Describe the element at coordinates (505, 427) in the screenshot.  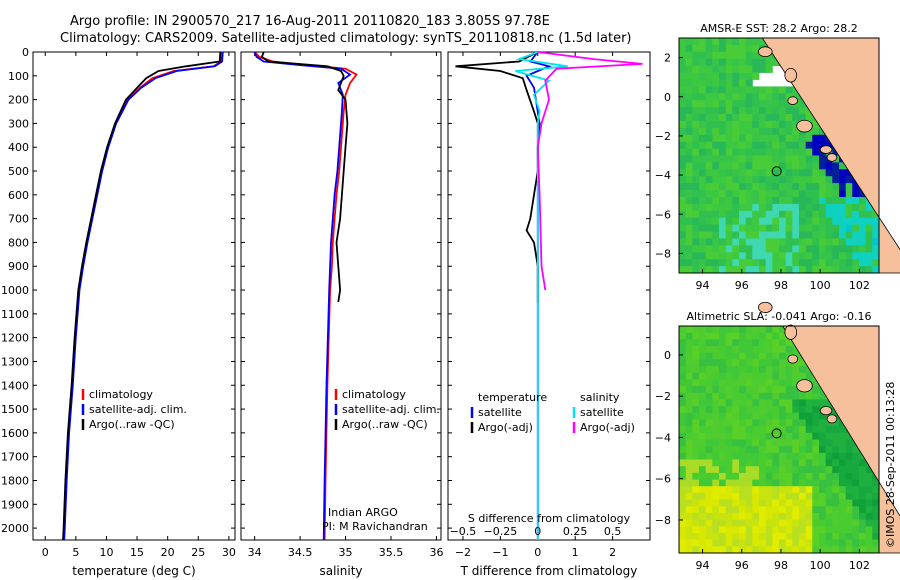
I see `legend-label: Argo(-adj)` at that location.